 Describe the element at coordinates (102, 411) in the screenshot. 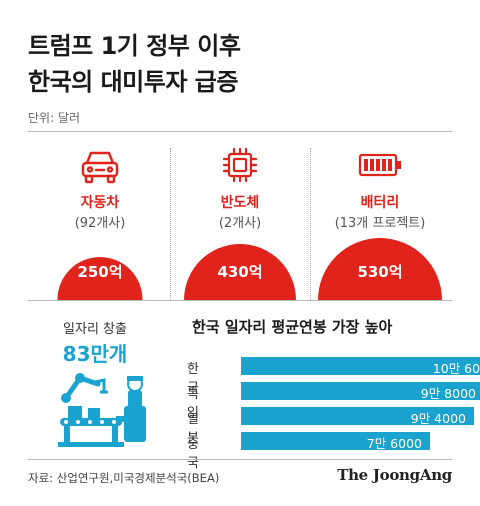

I see `factory-robot-icon` at that location.